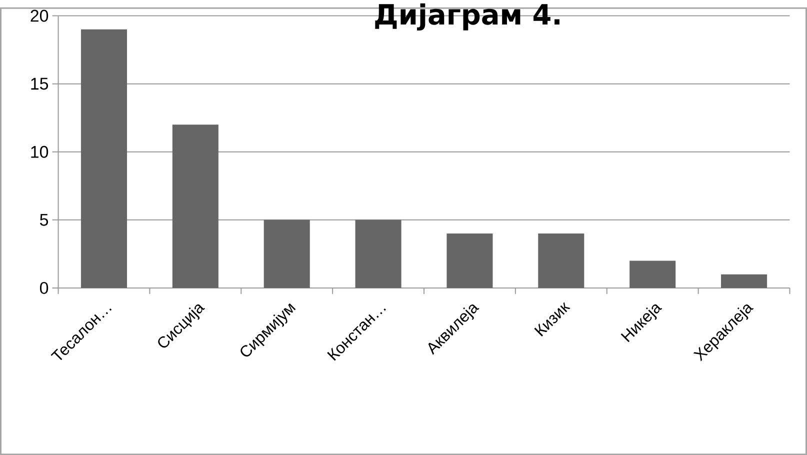 The width and height of the screenshot is (807, 455). What do you see at coordinates (44, 220) in the screenshot?
I see `y-tick-label: 5` at bounding box center [44, 220].